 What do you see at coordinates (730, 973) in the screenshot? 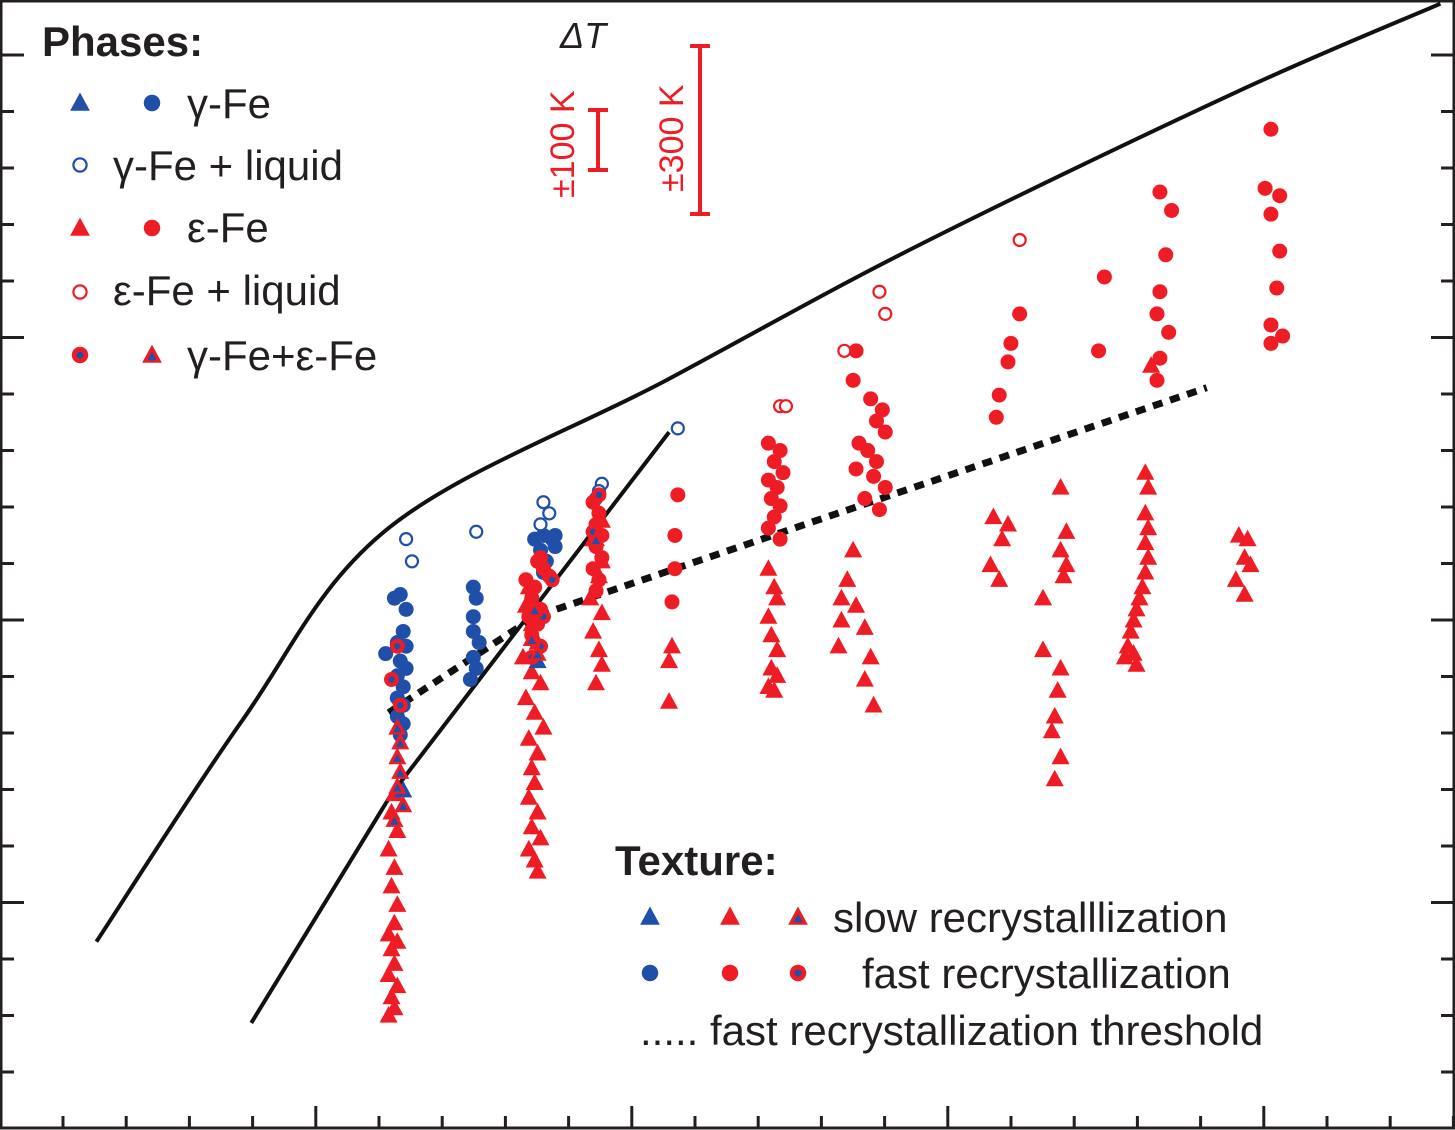
I see `legend-marker-circle-red` at bounding box center [730, 973].